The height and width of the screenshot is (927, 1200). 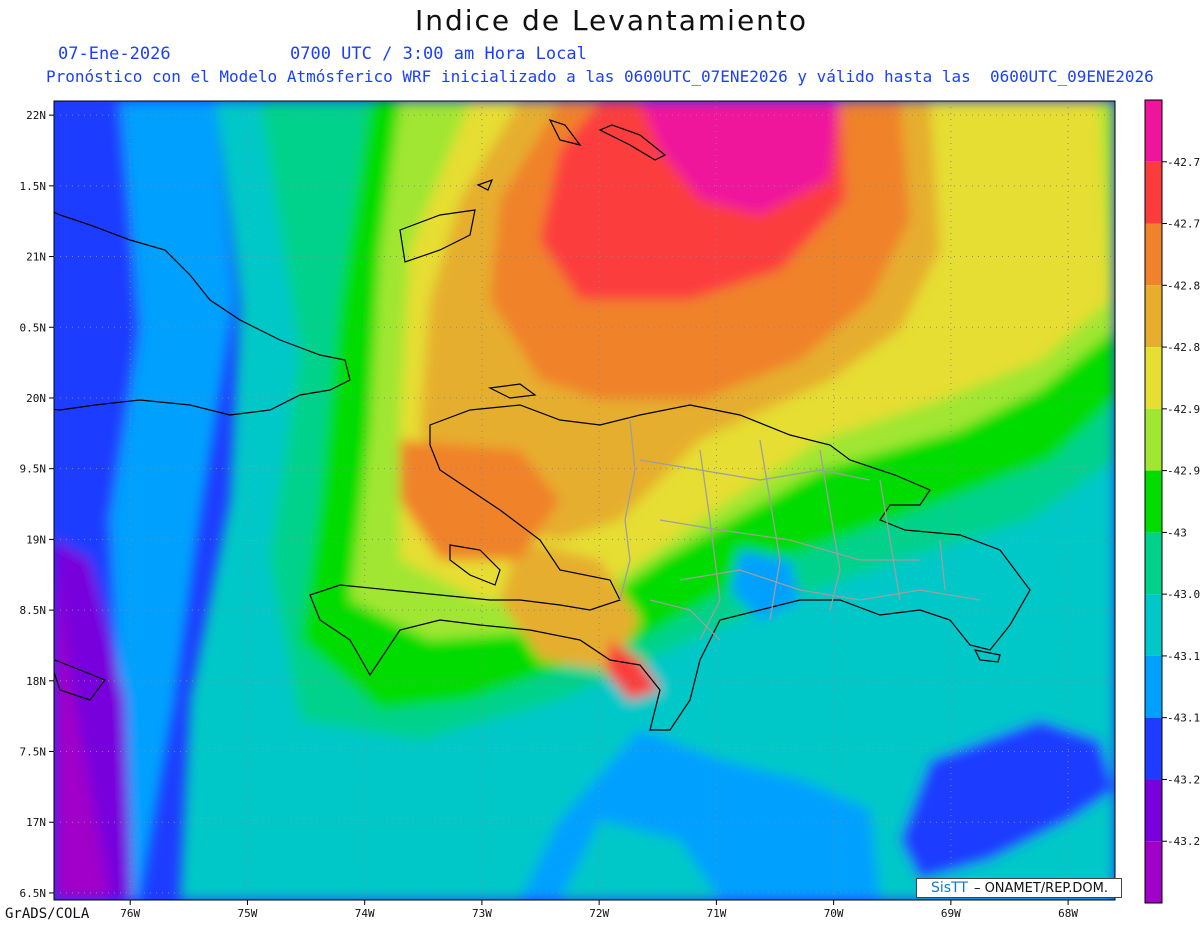 I want to click on sistt-mark: SisTT, so click(x=949, y=888).